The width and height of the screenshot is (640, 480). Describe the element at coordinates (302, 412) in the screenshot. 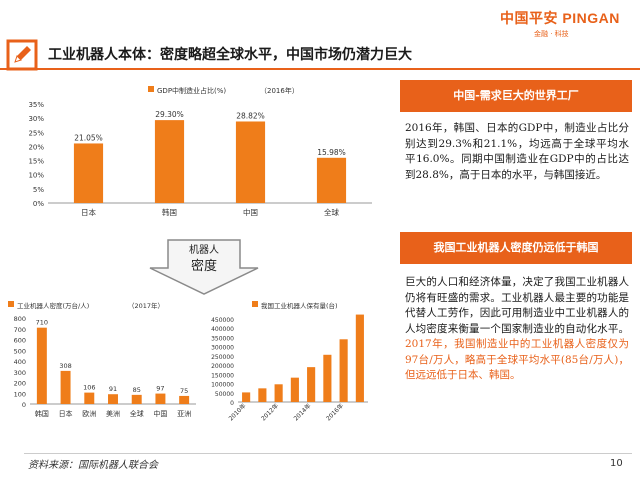

I see `x-tick-label: 2014年` at that location.